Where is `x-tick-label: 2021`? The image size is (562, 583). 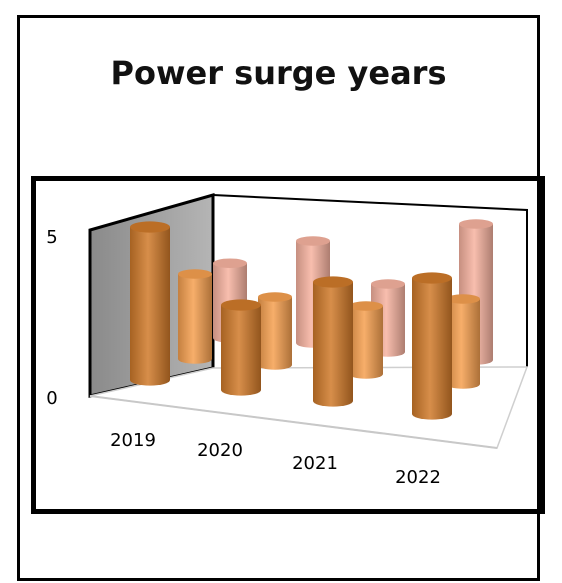 x-tick-label: 2021 is located at coordinates (315, 463).